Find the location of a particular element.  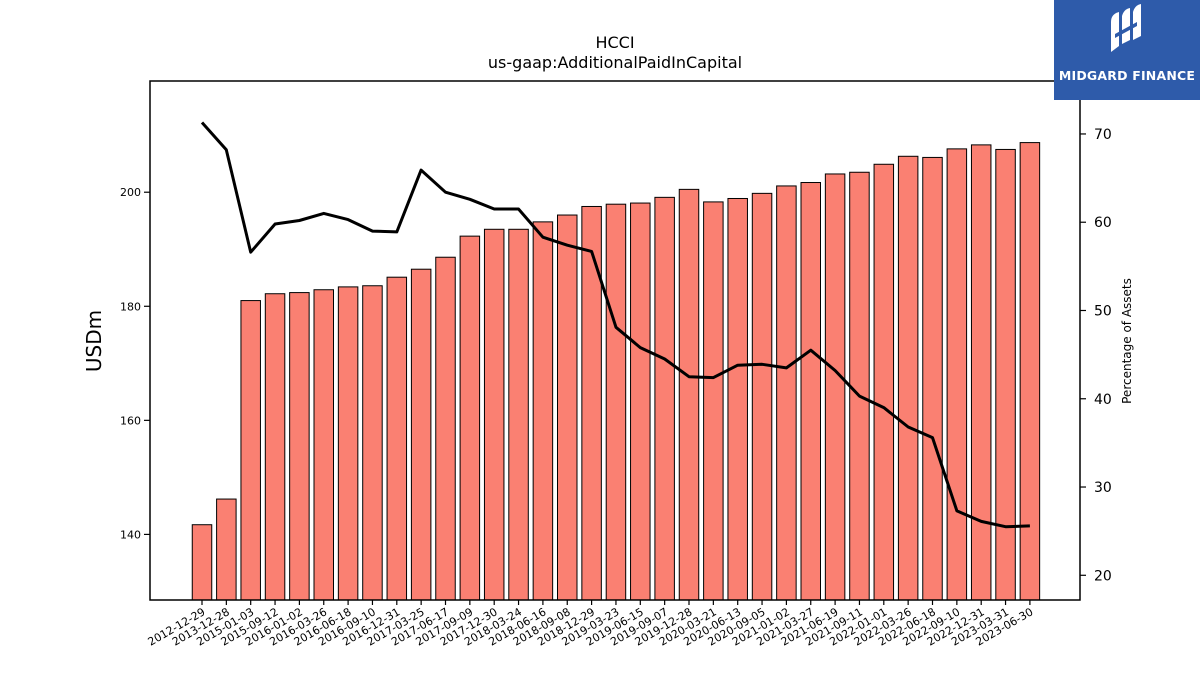

y2-axis-label: Percentage of Assets is located at coordinates (1127, 341).